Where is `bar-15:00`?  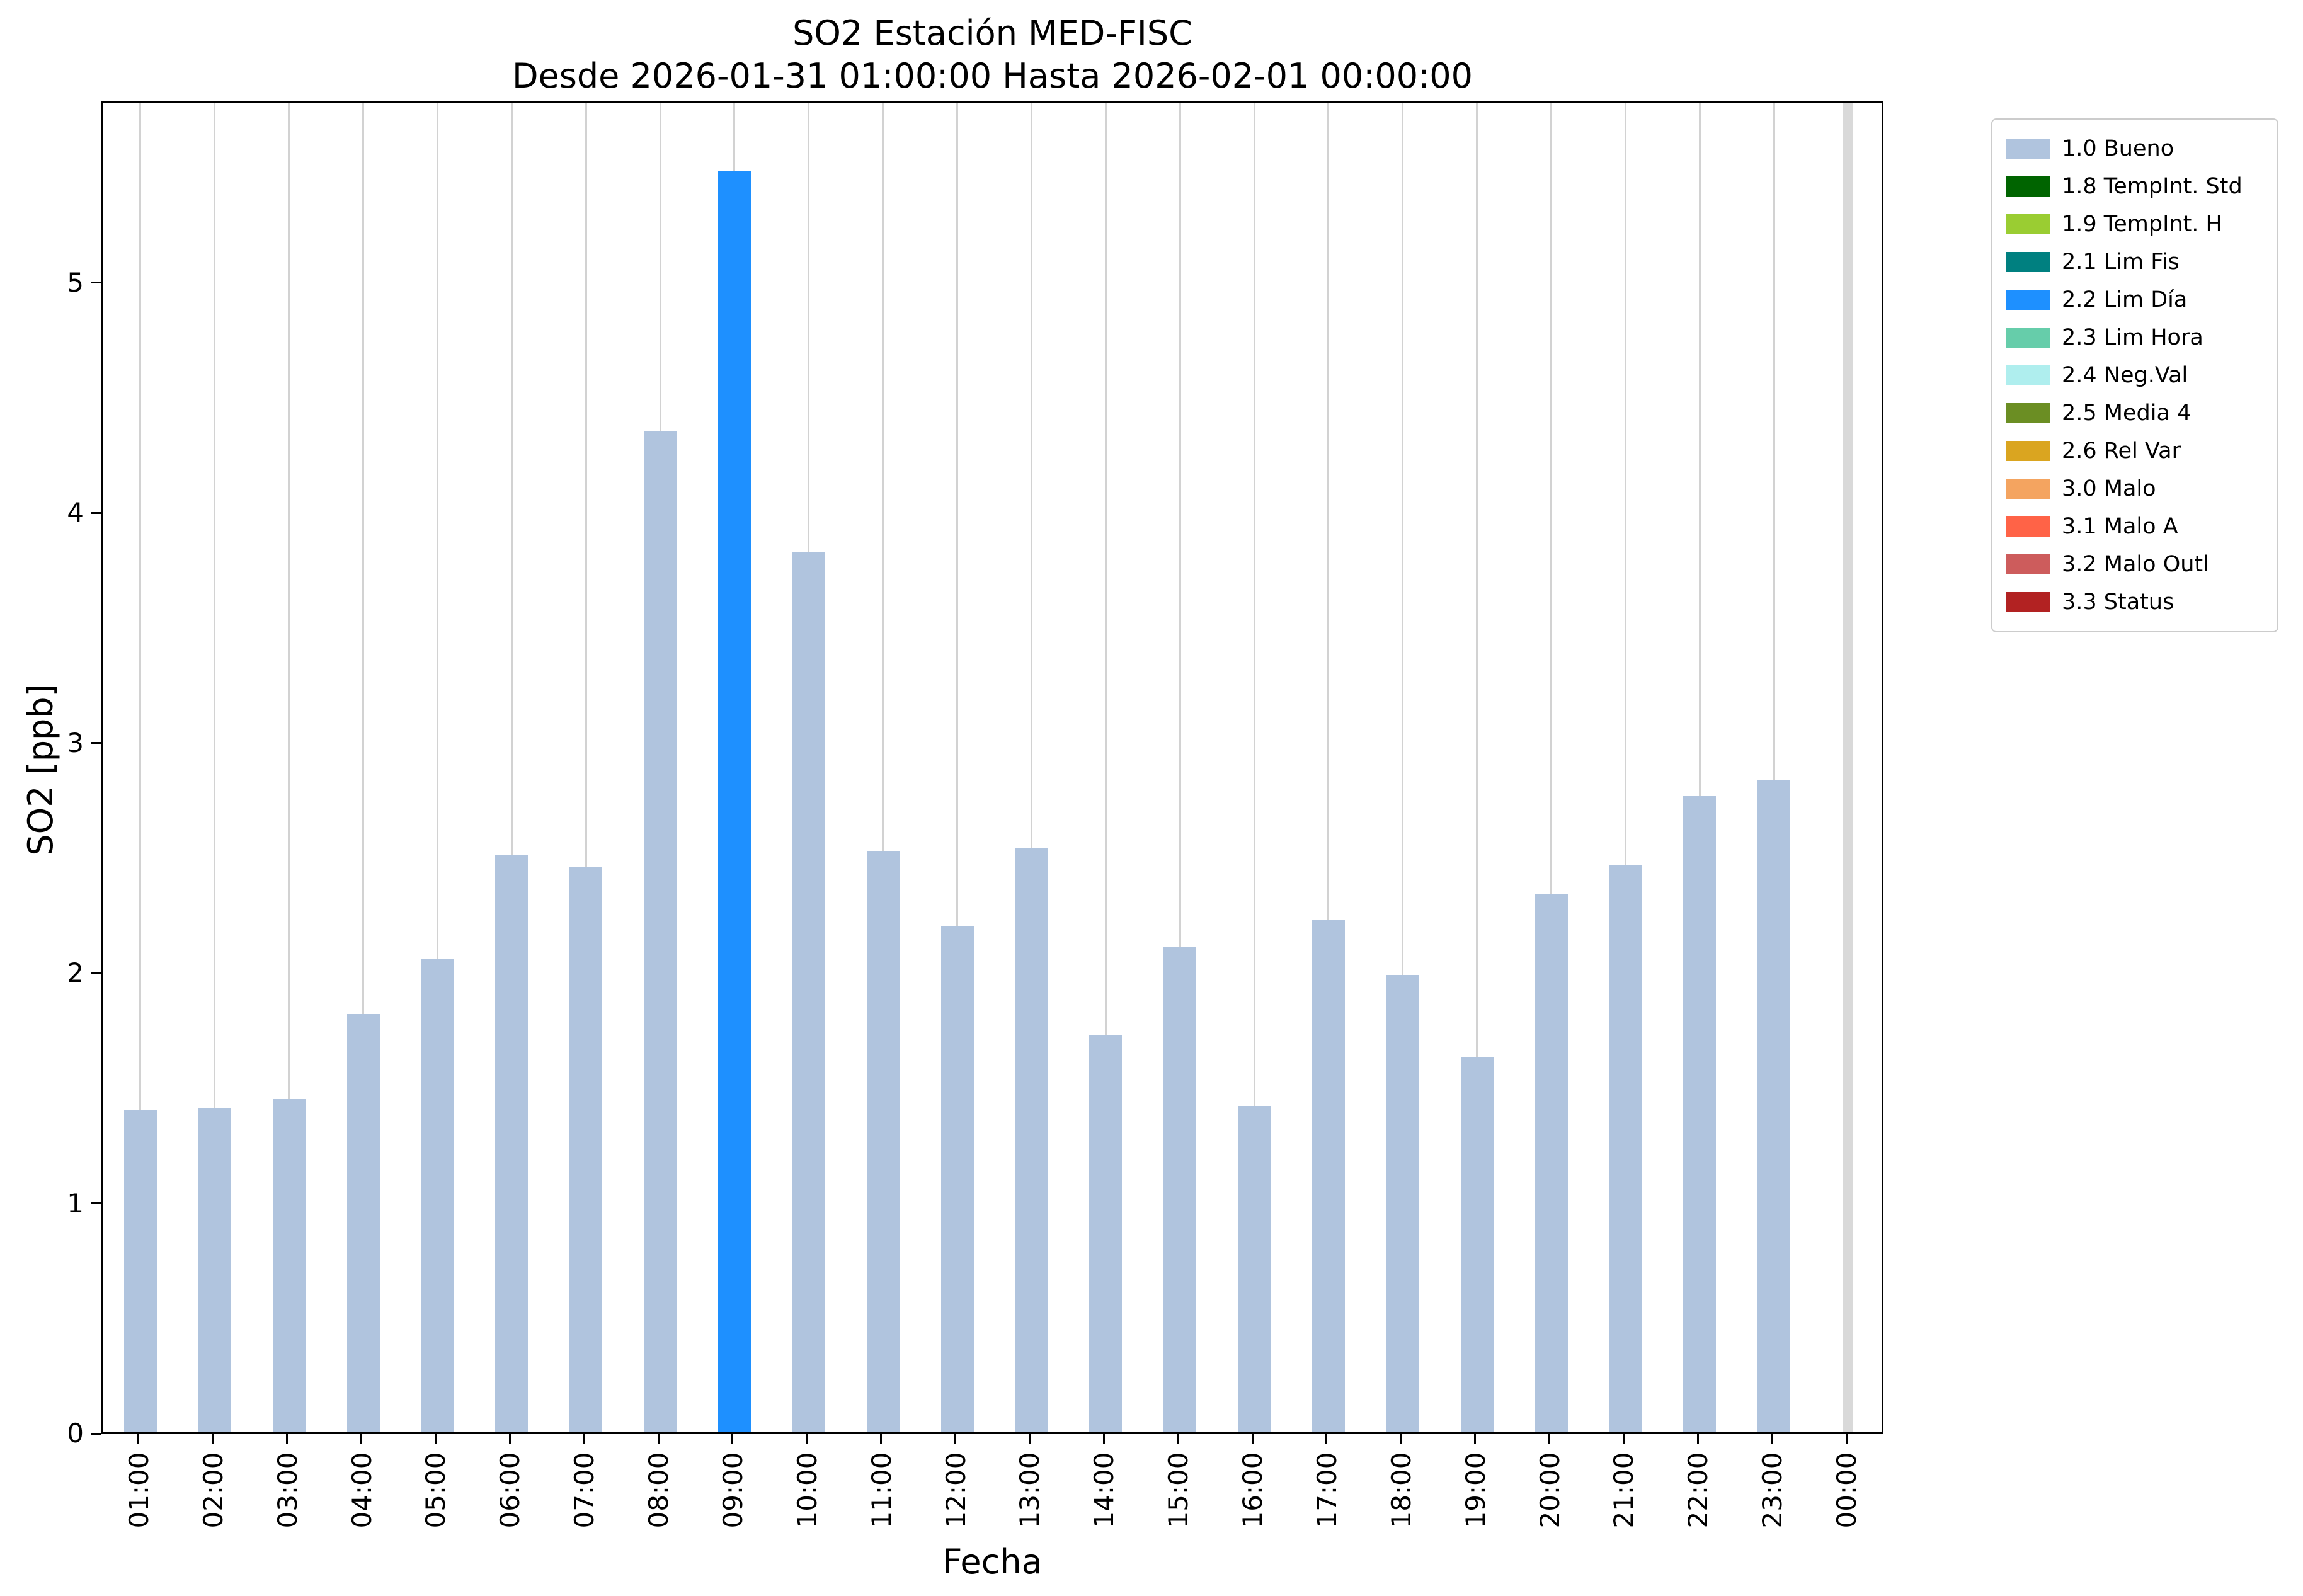 bar-15:00 is located at coordinates (1180, 1189).